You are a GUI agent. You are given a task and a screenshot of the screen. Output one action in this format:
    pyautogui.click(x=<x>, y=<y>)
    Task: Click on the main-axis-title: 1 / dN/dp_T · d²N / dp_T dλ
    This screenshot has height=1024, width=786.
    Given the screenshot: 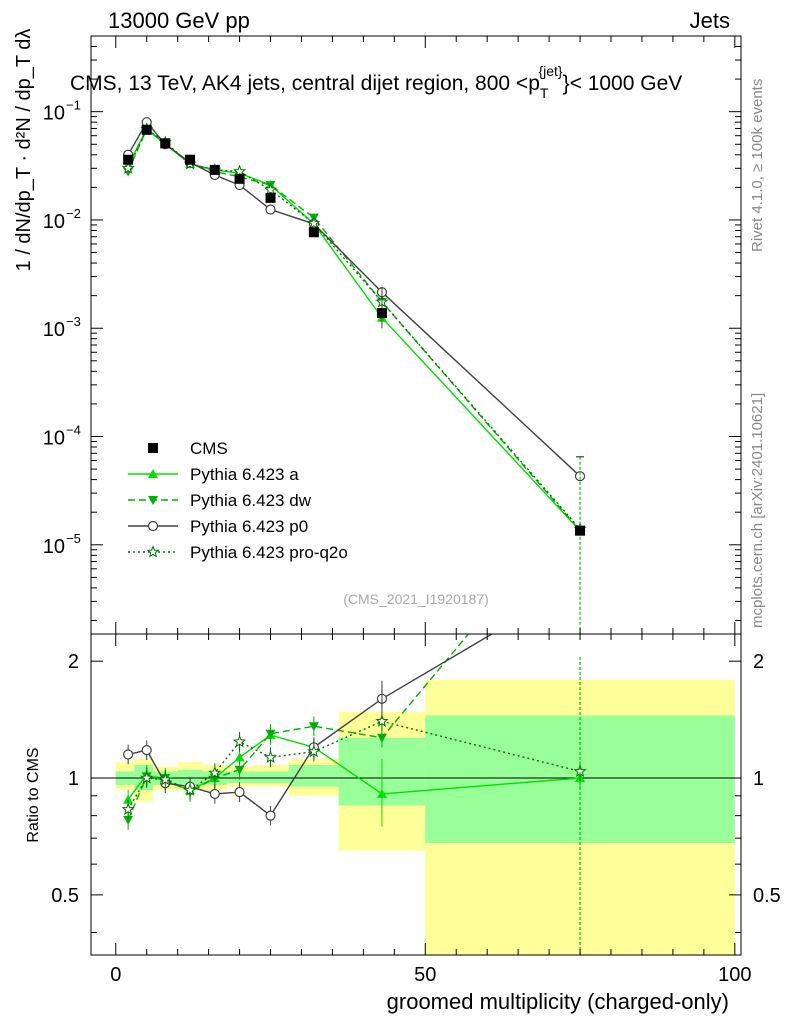 What is the action you would take?
    pyautogui.click(x=24, y=150)
    